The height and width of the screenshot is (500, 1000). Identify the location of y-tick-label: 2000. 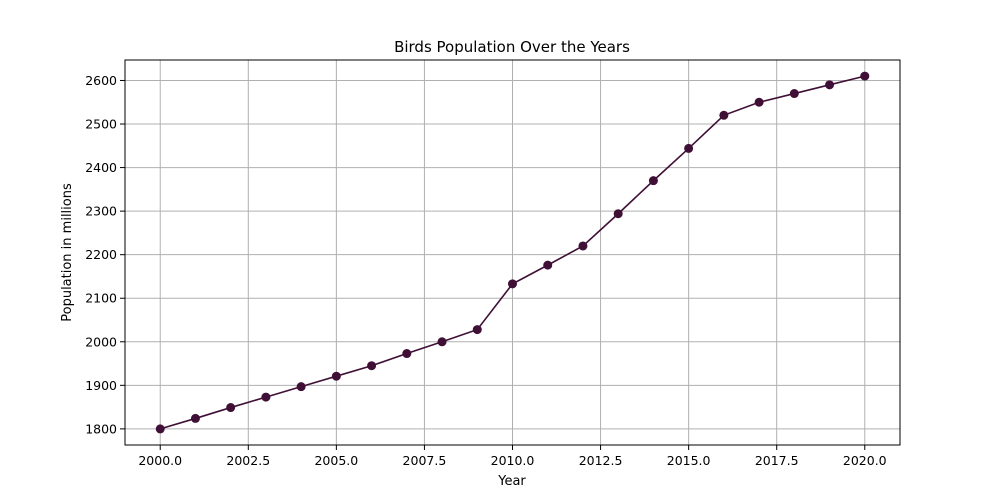
(101, 341).